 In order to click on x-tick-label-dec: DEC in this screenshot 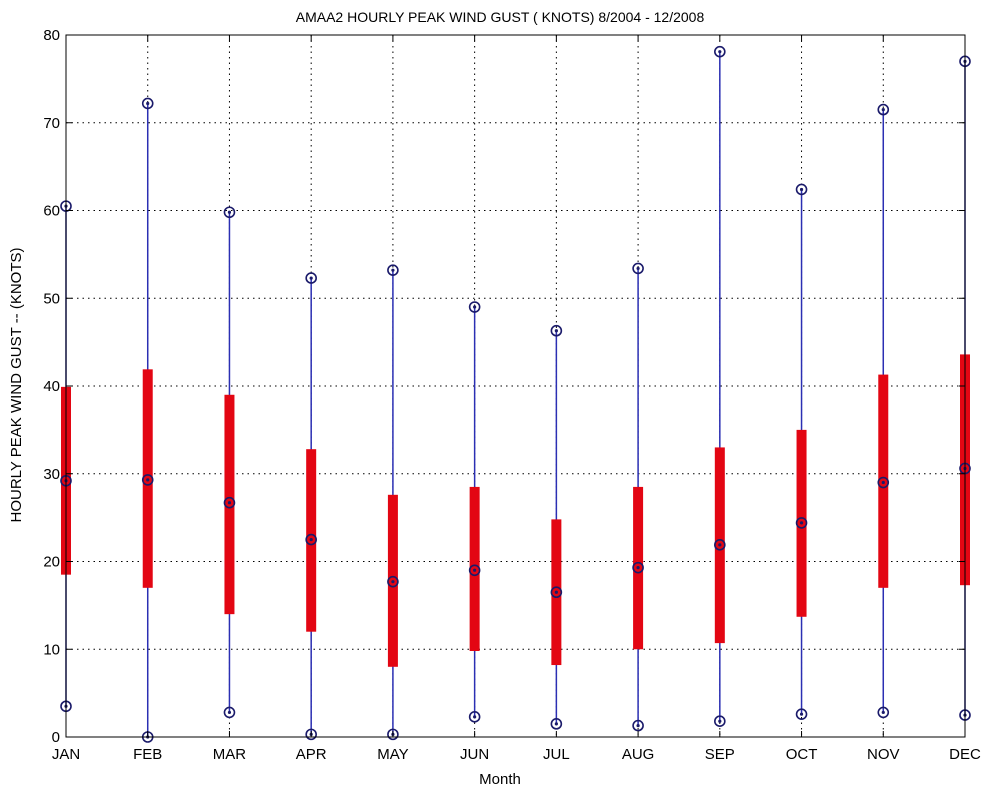, I will do `click(965, 754)`.